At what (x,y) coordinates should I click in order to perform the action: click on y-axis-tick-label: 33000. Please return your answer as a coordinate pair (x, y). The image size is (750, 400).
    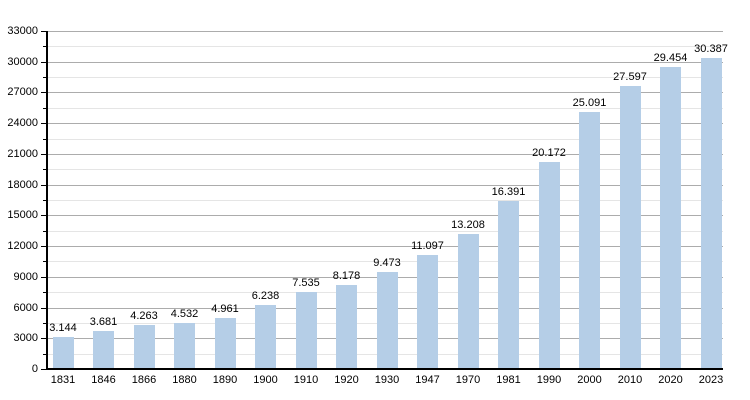
    Looking at the image, I should click on (22, 31).